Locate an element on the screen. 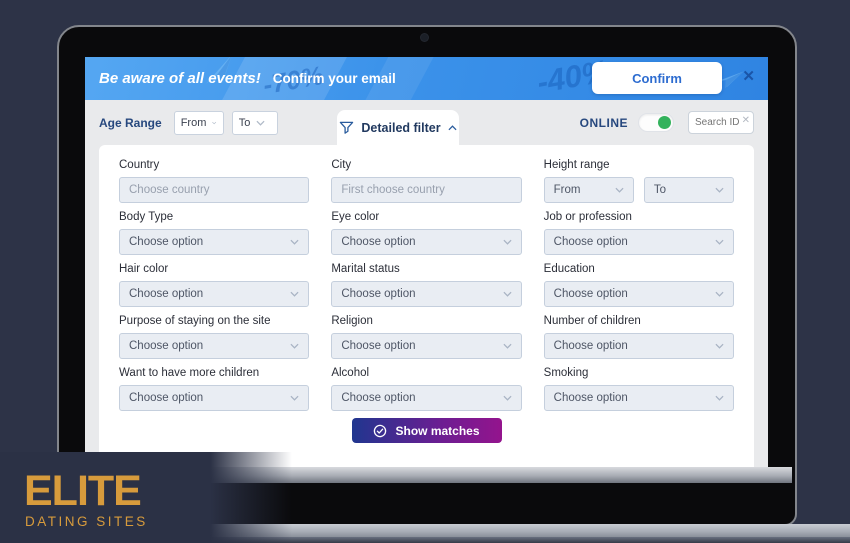 This screenshot has height=543, width=850. field-label: Job or profession is located at coordinates (587, 217).